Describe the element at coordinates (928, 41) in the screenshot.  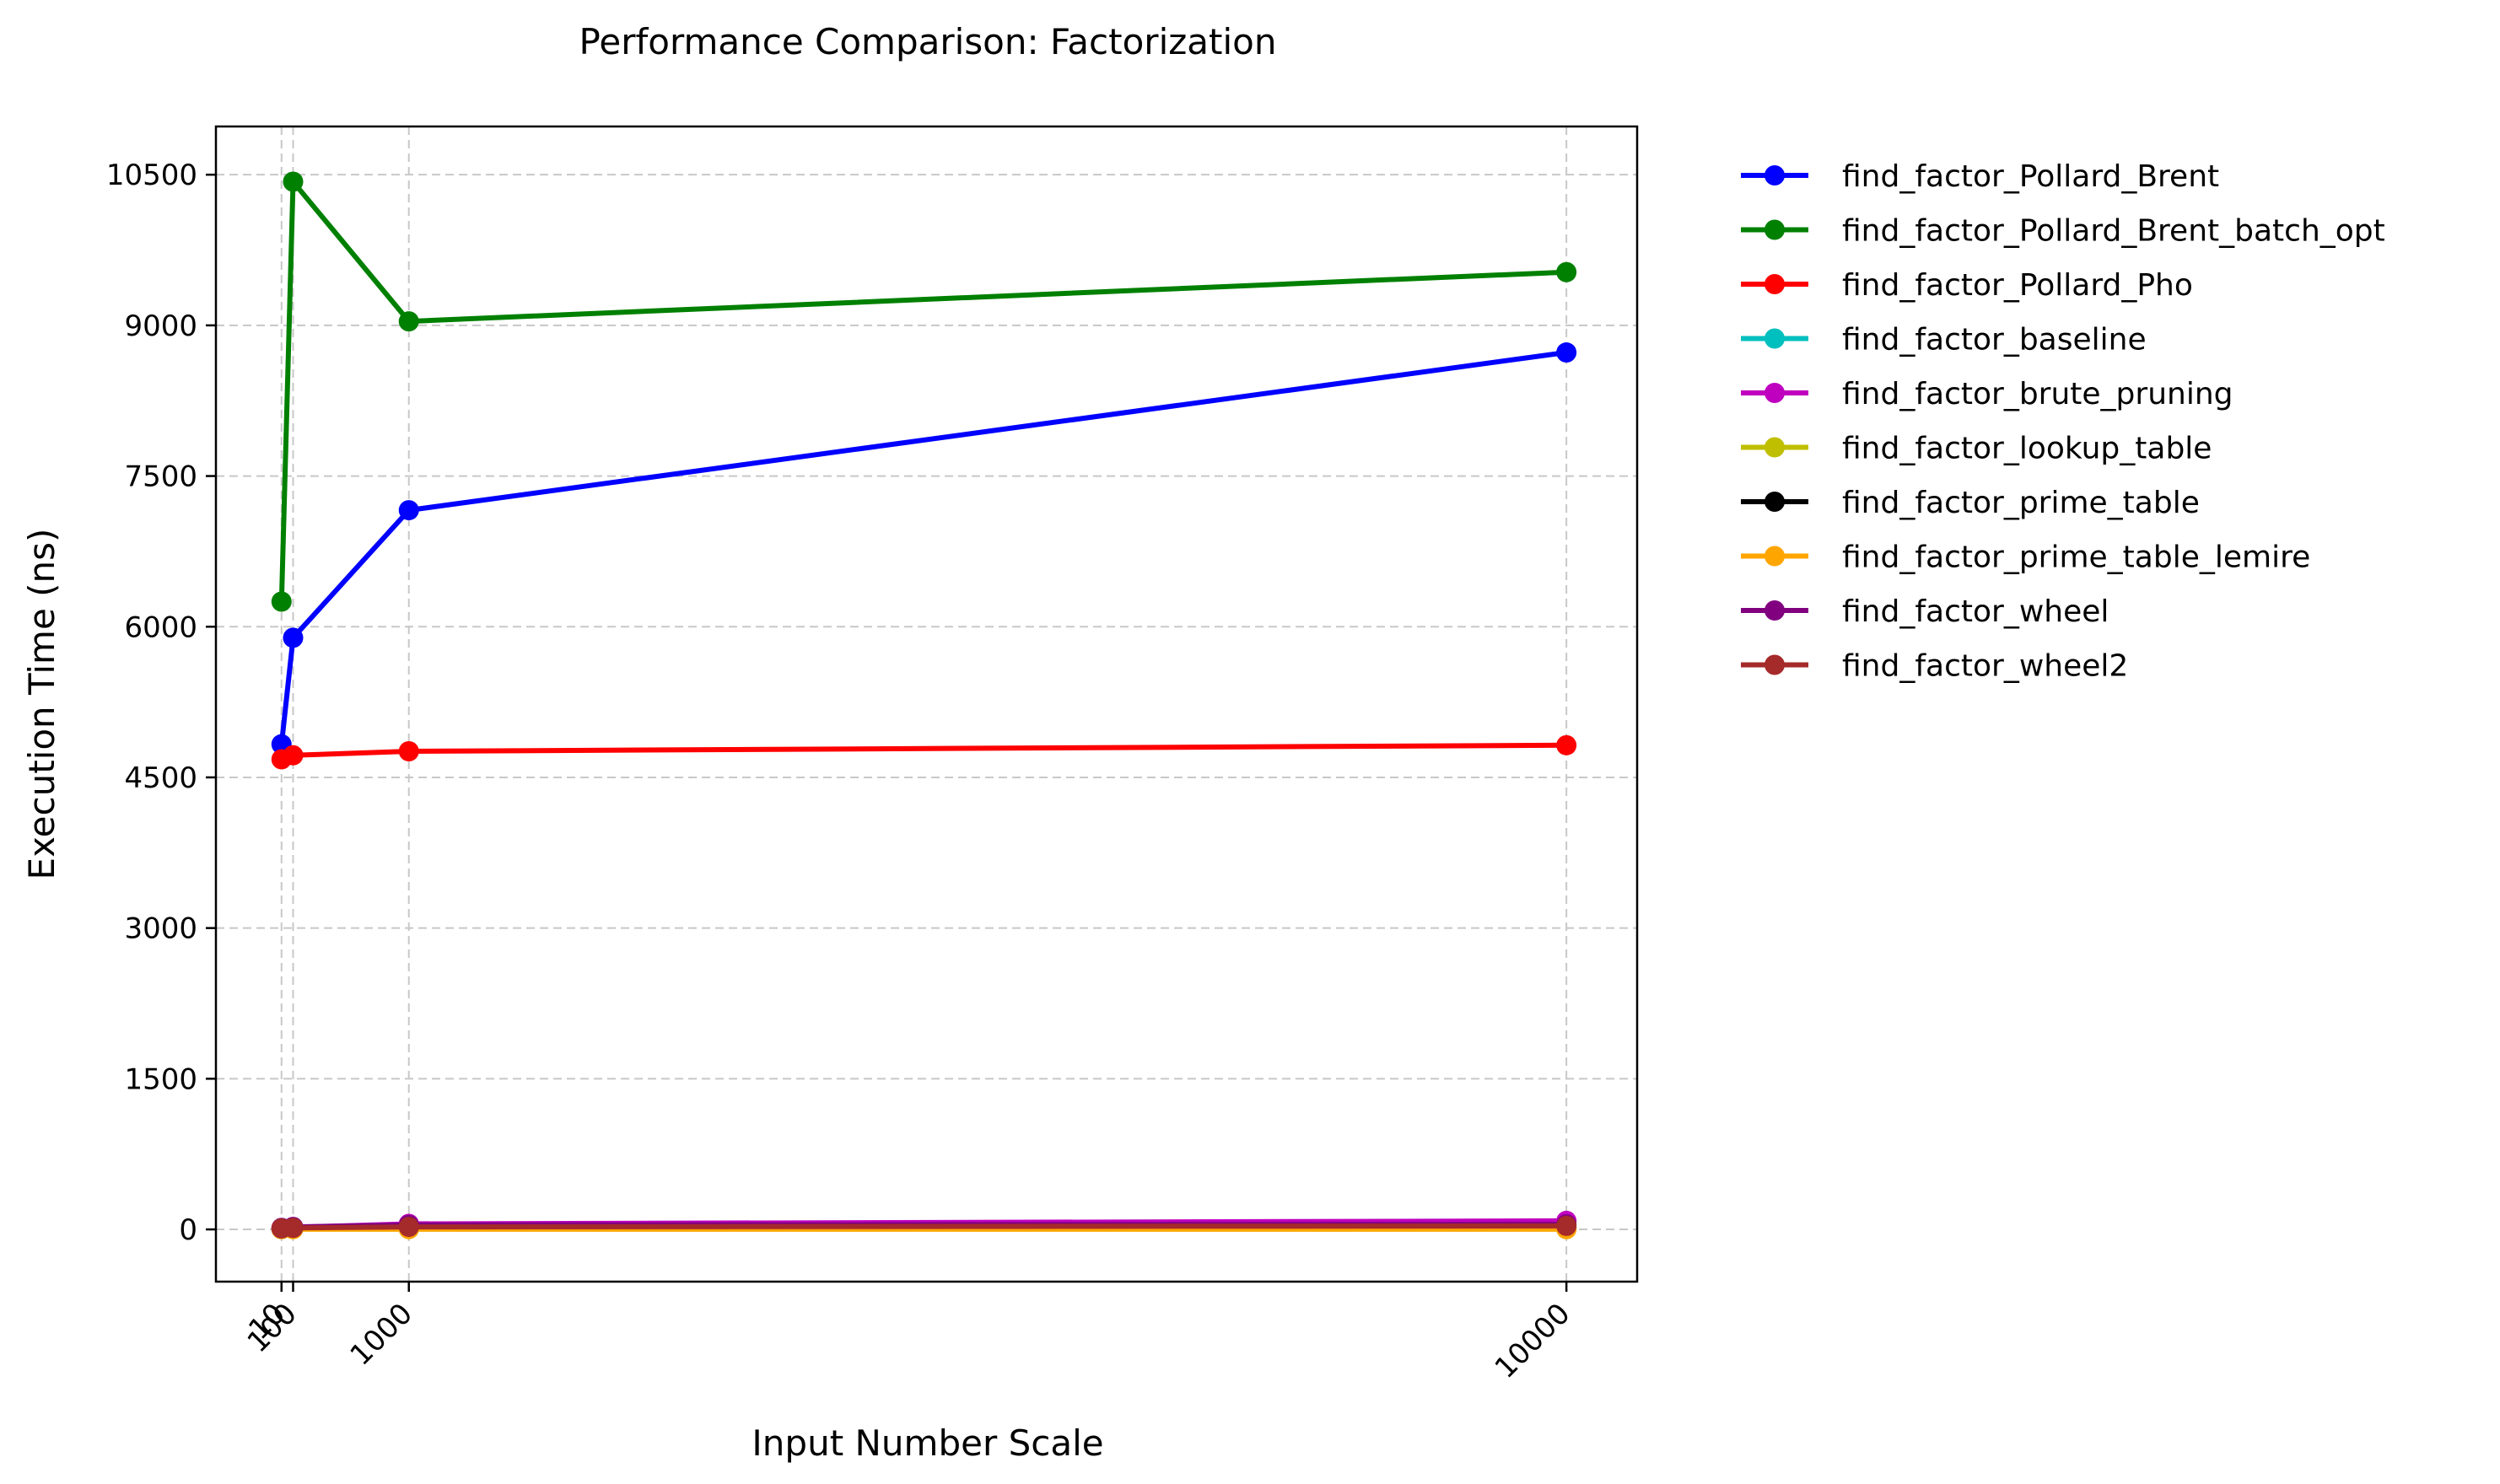
I see `chart-title: Performance Comparison: Factorization` at that location.